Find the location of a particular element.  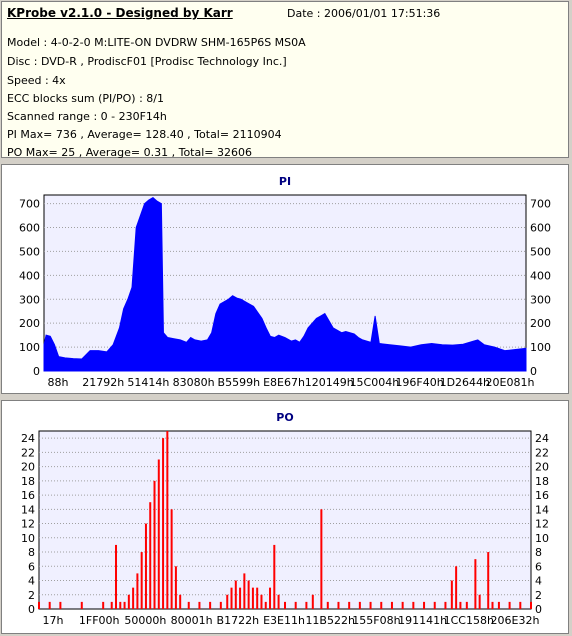

x-tick-label: 155F08h is located at coordinates (376, 620).